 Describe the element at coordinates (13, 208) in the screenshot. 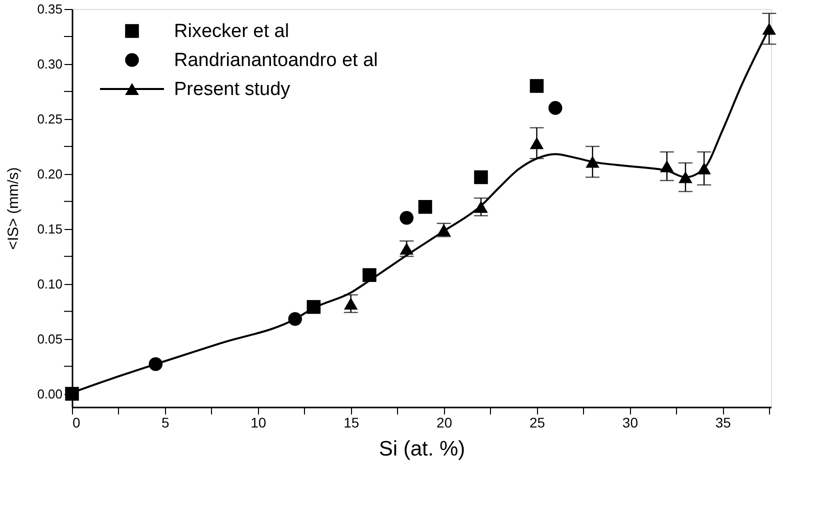

I see `y-axis-title: <IS> (mm/s)` at that location.